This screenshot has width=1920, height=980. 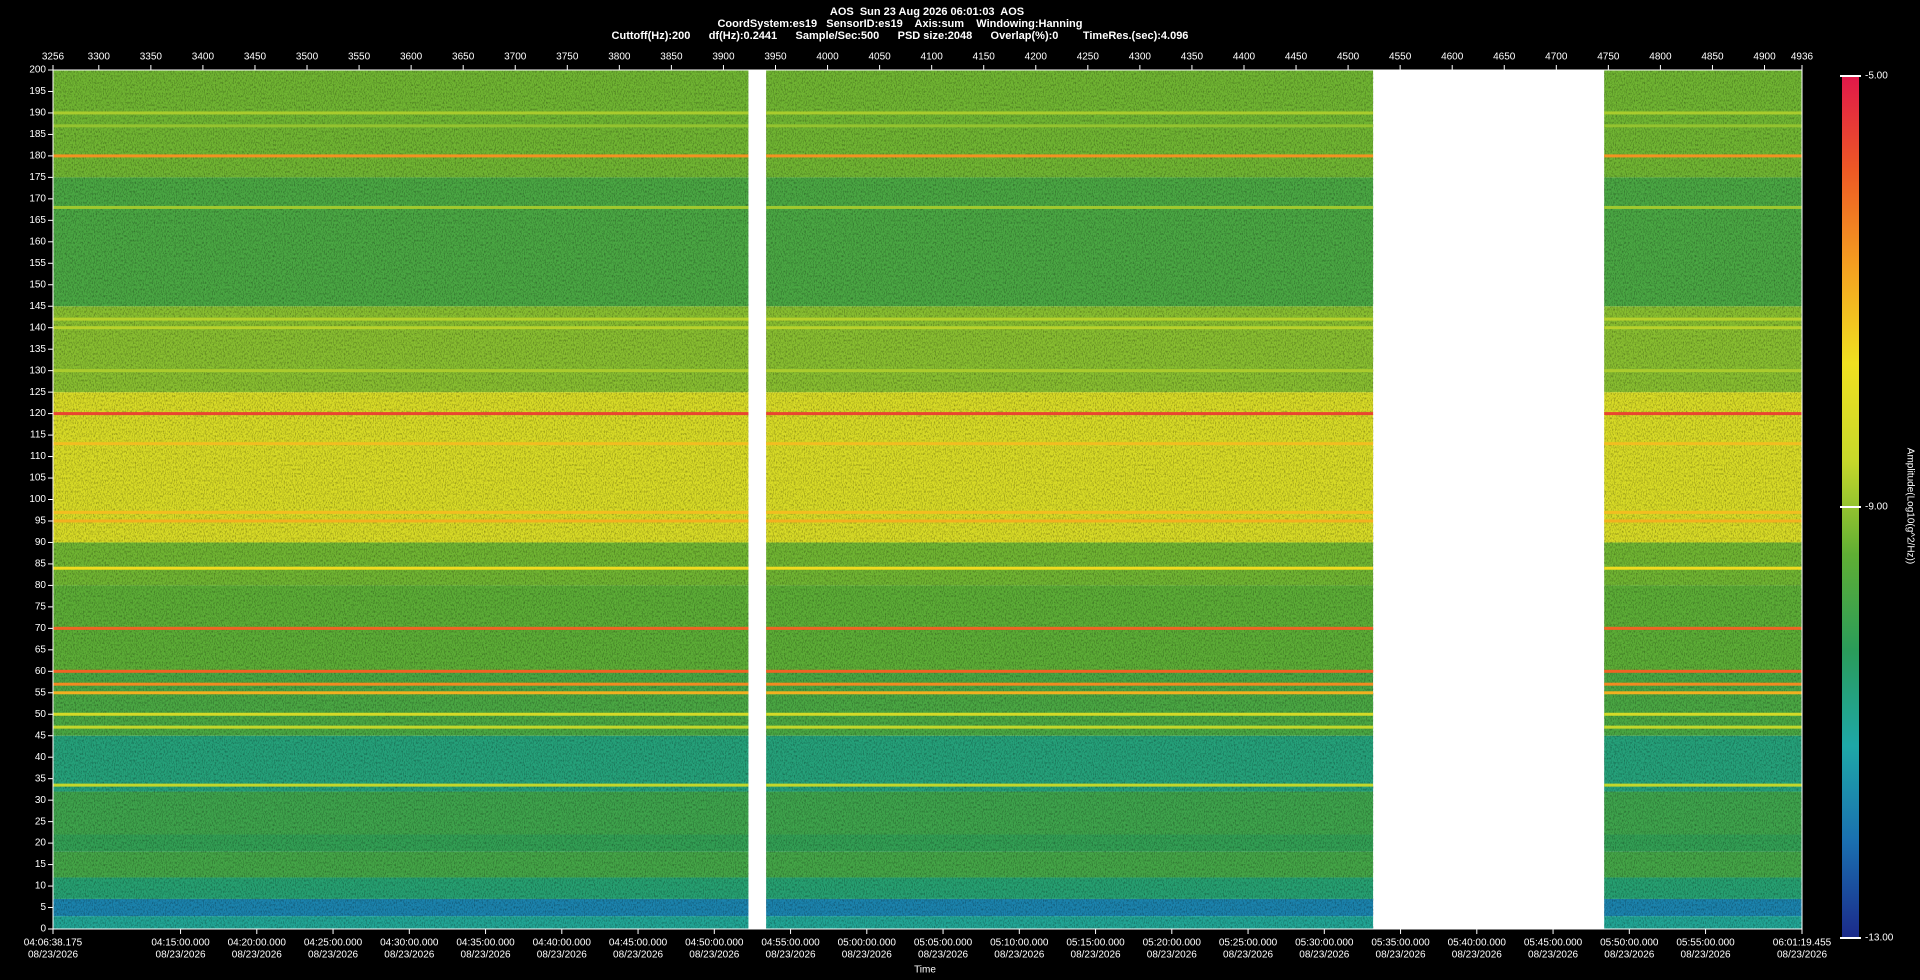 I want to click on x-tick-label: 4400, so click(x=1244, y=57).